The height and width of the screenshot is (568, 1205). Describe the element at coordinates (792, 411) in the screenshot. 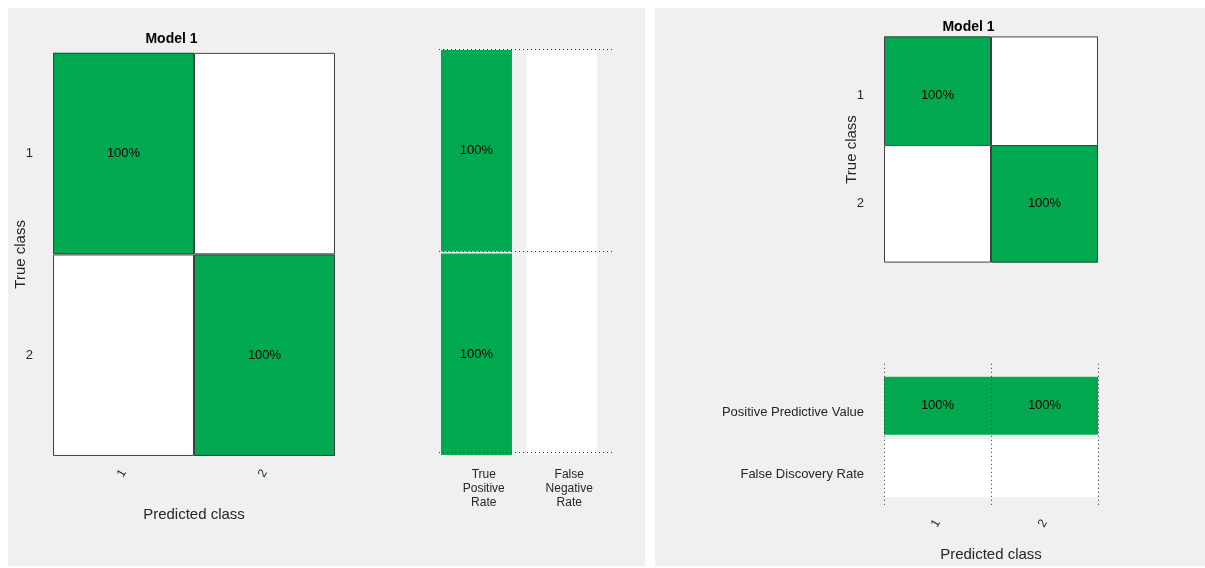

I see `y-tick-label: Positive Predictive Value` at that location.